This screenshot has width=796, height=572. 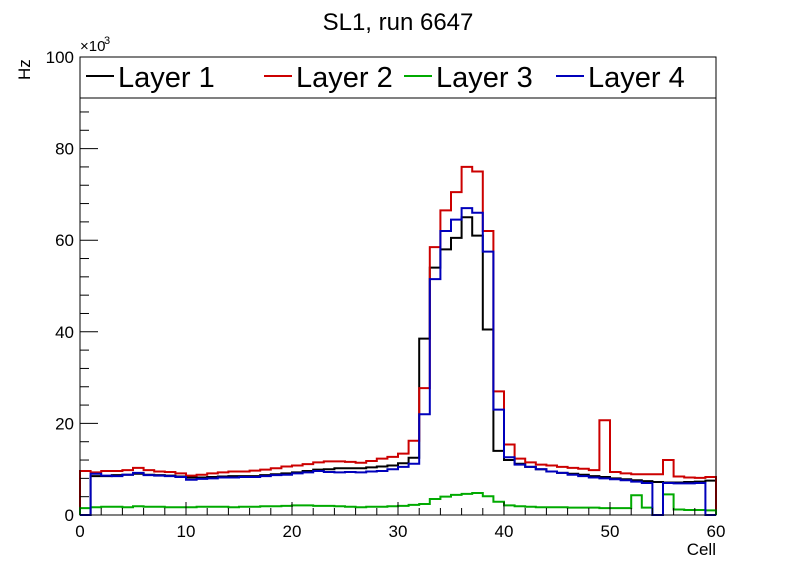 What do you see at coordinates (292, 531) in the screenshot?
I see `x-tick-label: 20` at bounding box center [292, 531].